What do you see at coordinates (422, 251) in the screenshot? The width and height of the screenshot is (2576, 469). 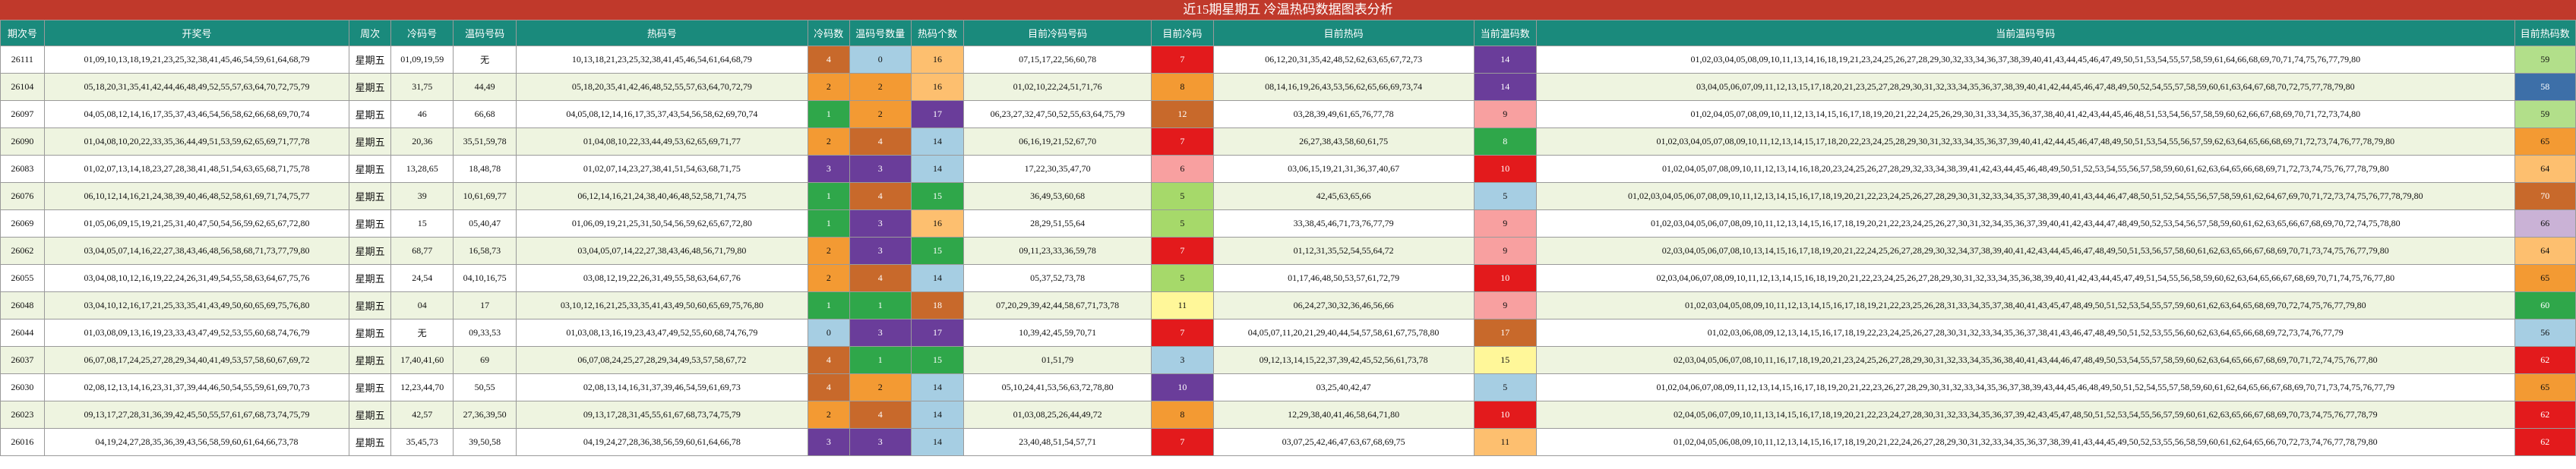 I see `cold-numbers-cell: 68,77` at bounding box center [422, 251].